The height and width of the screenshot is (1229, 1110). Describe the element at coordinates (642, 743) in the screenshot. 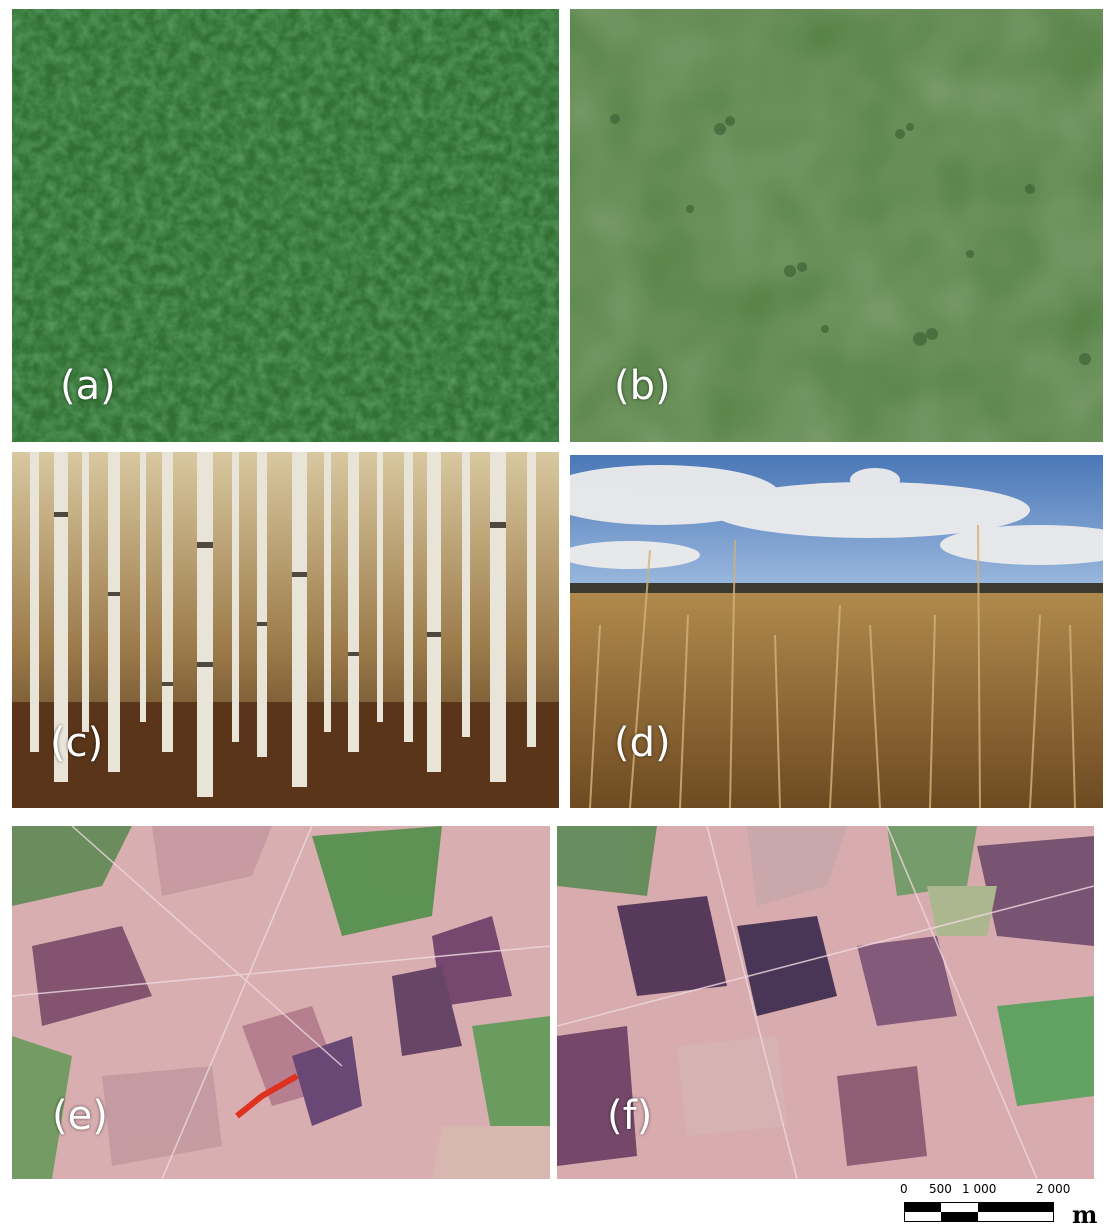

I see `panel-label-d: (d)` at that location.